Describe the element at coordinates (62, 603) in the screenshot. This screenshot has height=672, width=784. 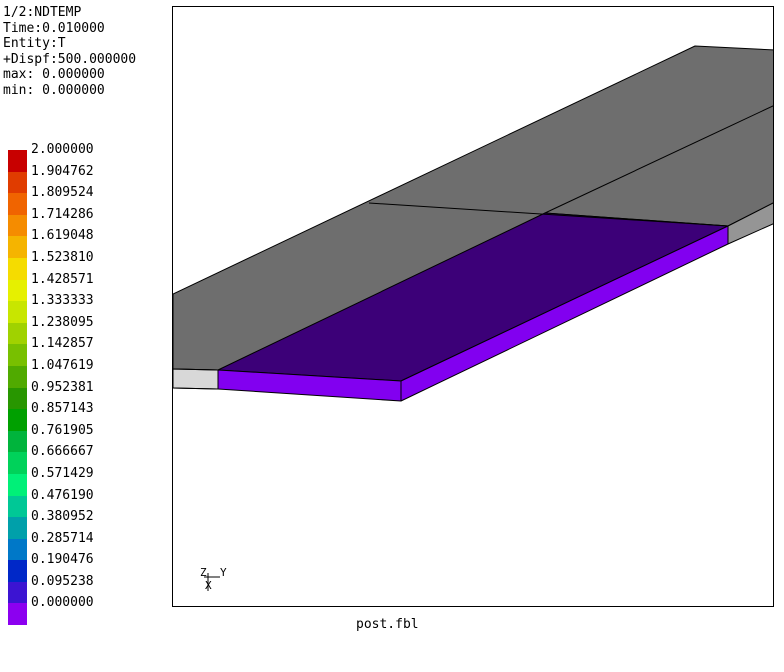
I see `legend-value-label: 0.000000` at that location.